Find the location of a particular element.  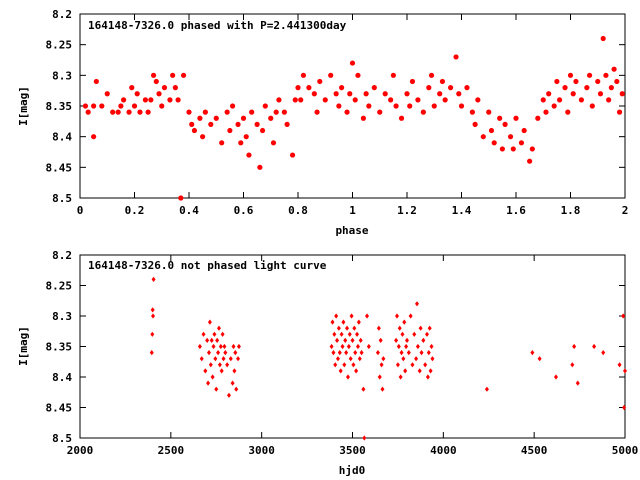

unphased-x-axis-label: hjd0 is located at coordinates (352, 470).